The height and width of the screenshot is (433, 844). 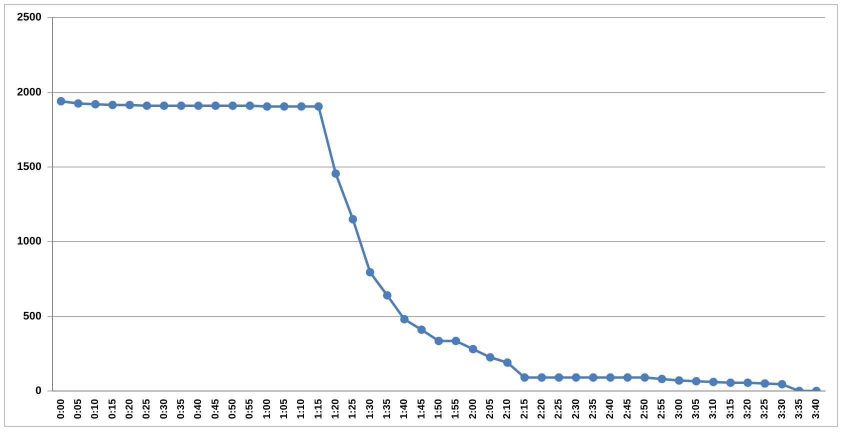 I want to click on x-tick-label: 1:10, so click(x=302, y=408).